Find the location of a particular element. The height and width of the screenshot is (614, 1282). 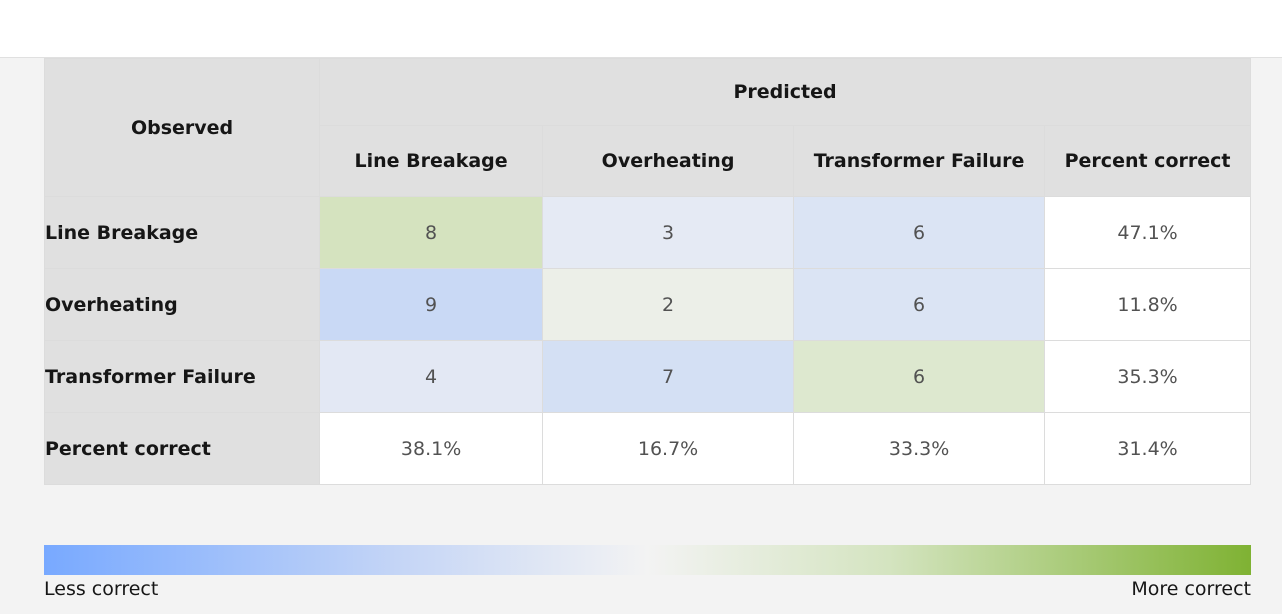

matrix-cell: 9 is located at coordinates (431, 304).